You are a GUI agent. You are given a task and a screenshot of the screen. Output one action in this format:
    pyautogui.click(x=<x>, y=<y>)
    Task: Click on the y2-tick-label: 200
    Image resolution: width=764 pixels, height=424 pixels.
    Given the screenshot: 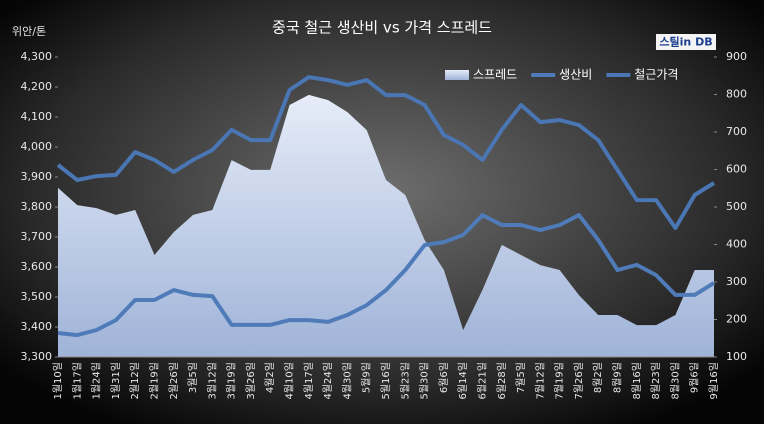 What is the action you would take?
    pyautogui.click(x=736, y=319)
    